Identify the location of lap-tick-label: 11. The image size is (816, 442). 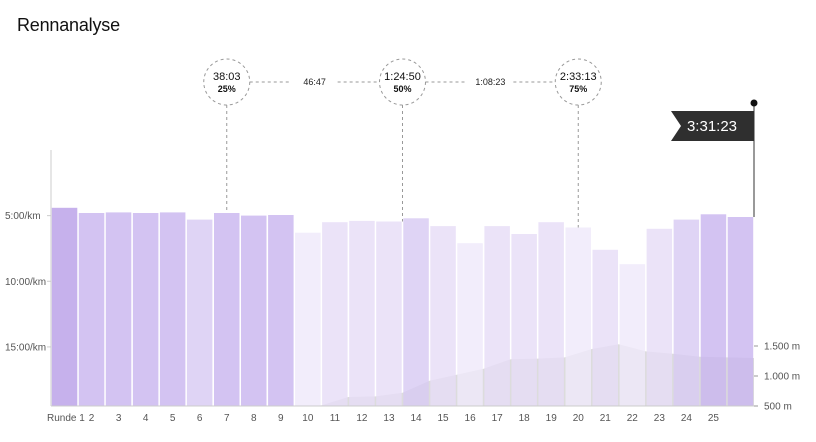
(335, 418).